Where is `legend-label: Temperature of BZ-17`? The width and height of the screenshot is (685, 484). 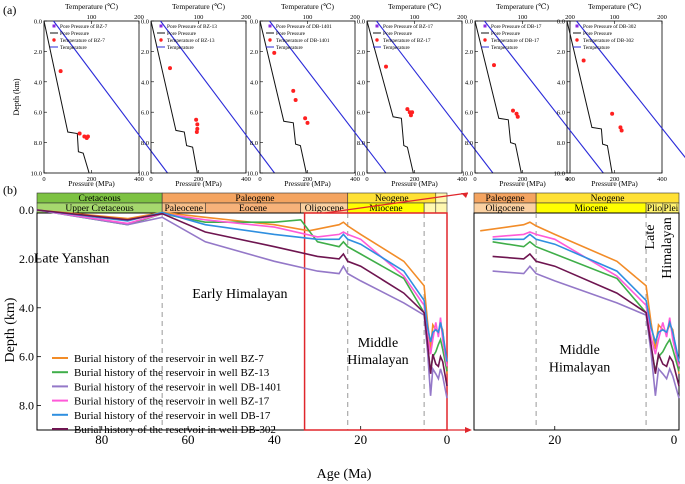
legend-label: Temperature of BZ-17 is located at coordinates (407, 40).